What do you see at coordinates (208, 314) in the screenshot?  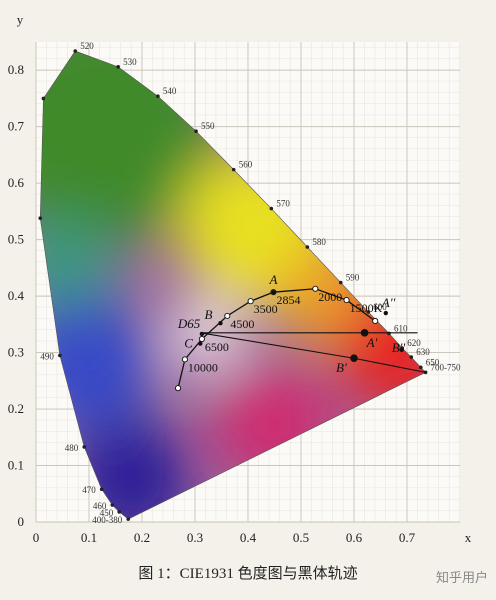 I see `point-label: B` at bounding box center [208, 314].